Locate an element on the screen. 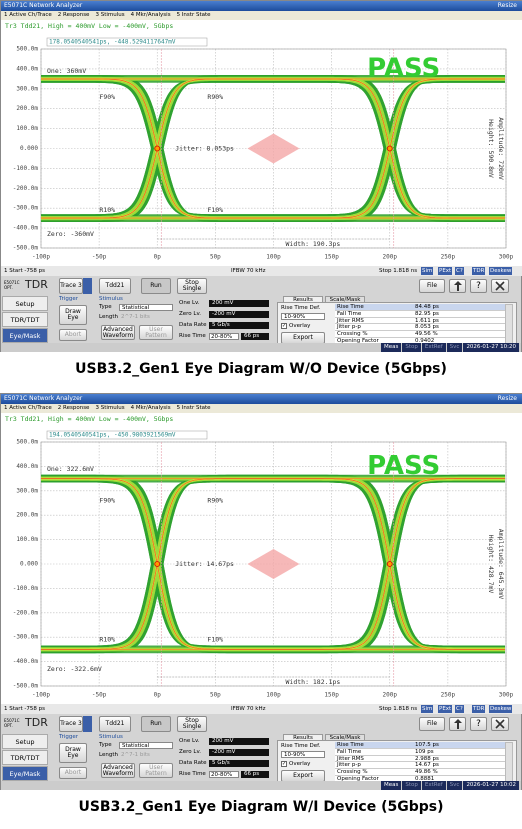  status-start: 1 Start -758 ps is located at coordinates (25, 271).